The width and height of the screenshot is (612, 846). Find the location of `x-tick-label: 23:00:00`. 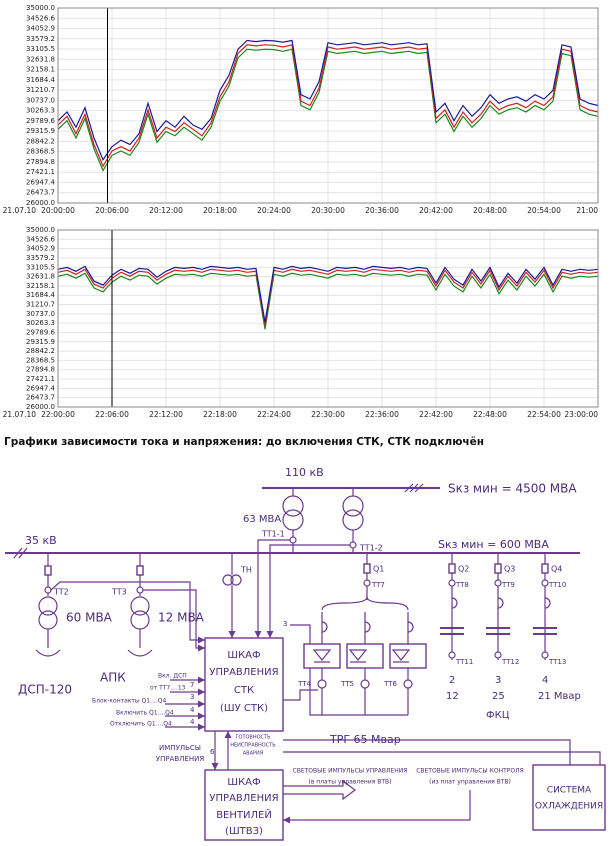

x-tick-label: 23:00:00 is located at coordinates (581, 414).